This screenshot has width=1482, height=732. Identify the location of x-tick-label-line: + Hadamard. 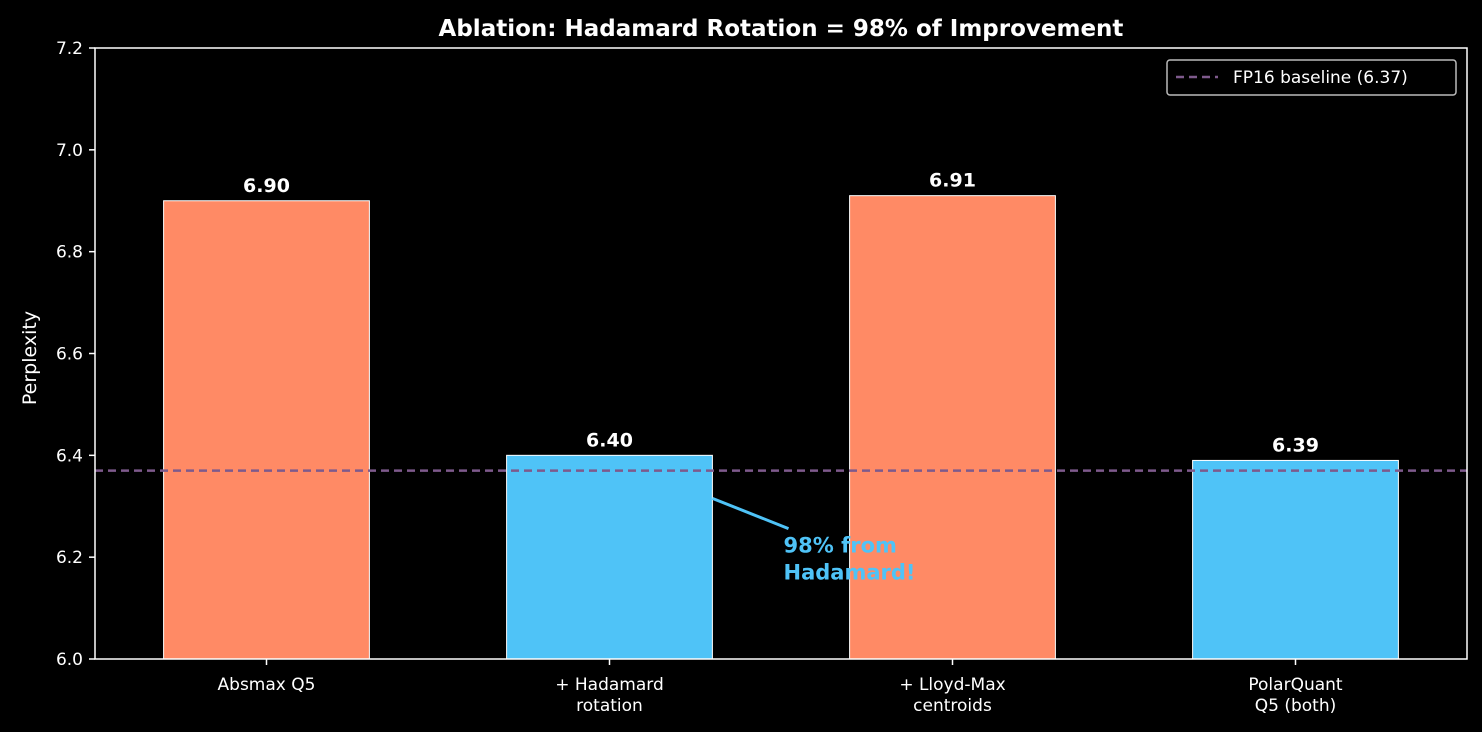
(609, 685).